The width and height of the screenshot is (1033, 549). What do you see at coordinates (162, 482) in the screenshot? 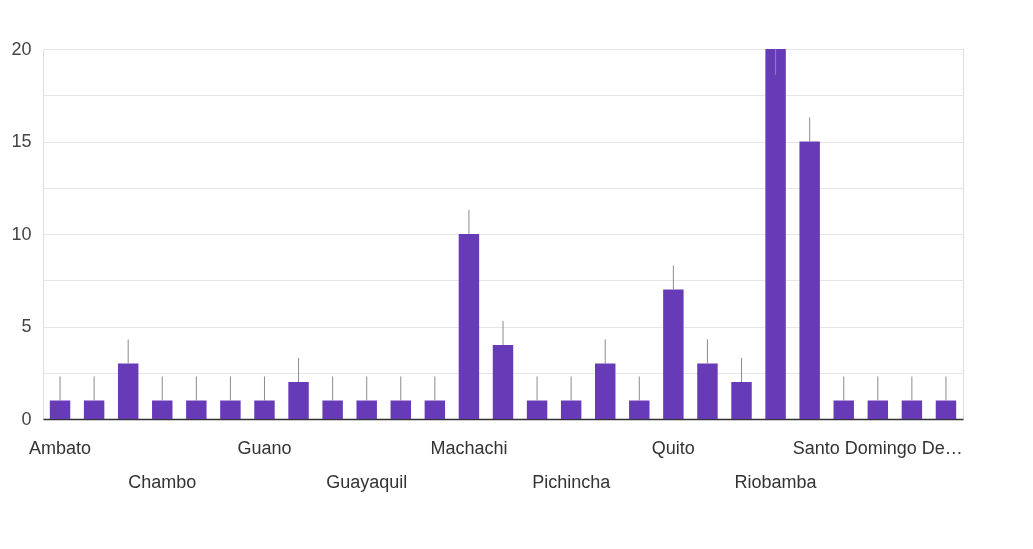
I see `x-tick-label: Chambo` at bounding box center [162, 482].